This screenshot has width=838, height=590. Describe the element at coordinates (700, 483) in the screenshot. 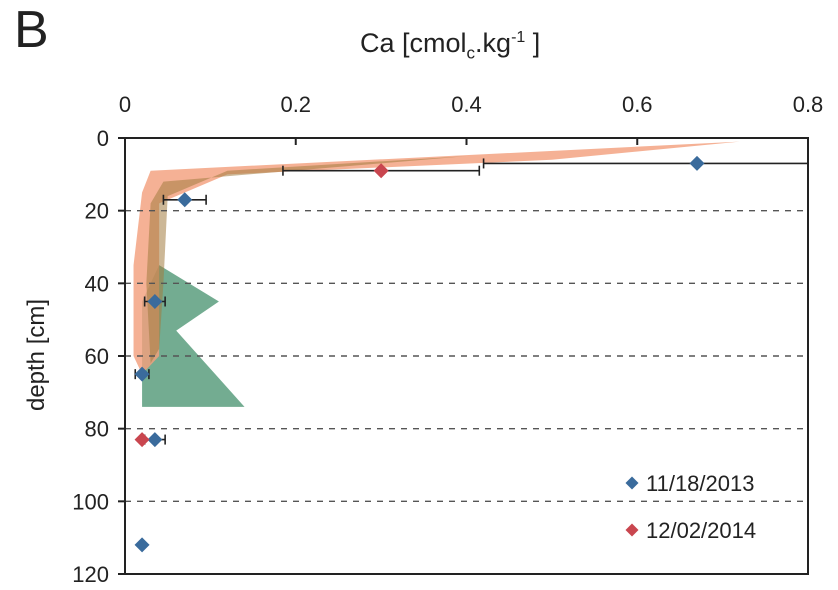

I see `legend-label: 11/18/2013` at that location.